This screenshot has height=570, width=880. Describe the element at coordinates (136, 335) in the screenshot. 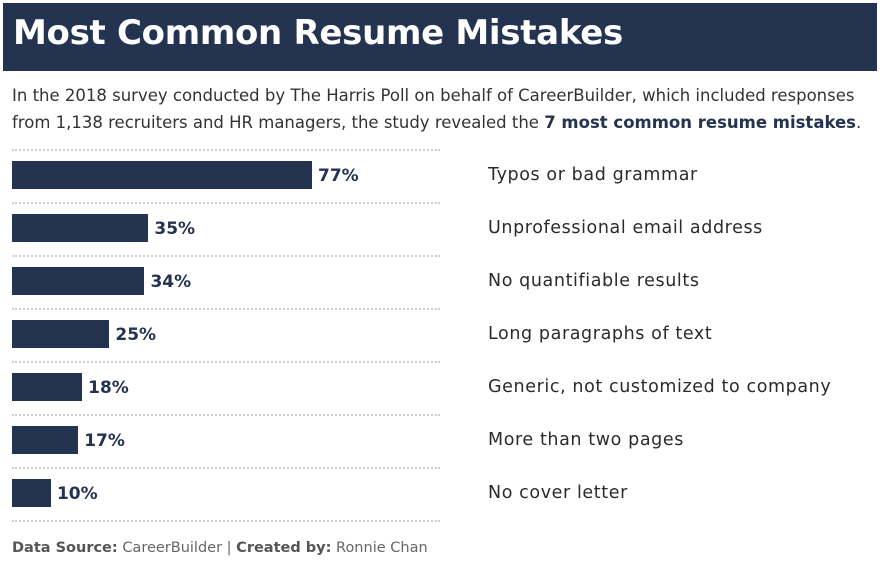

I see `value-label: 25%` at that location.